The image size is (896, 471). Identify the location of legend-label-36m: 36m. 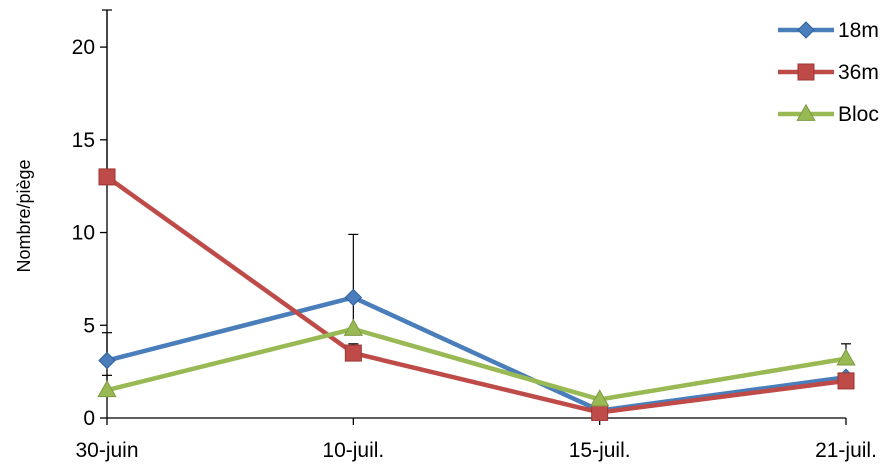
(858, 72).